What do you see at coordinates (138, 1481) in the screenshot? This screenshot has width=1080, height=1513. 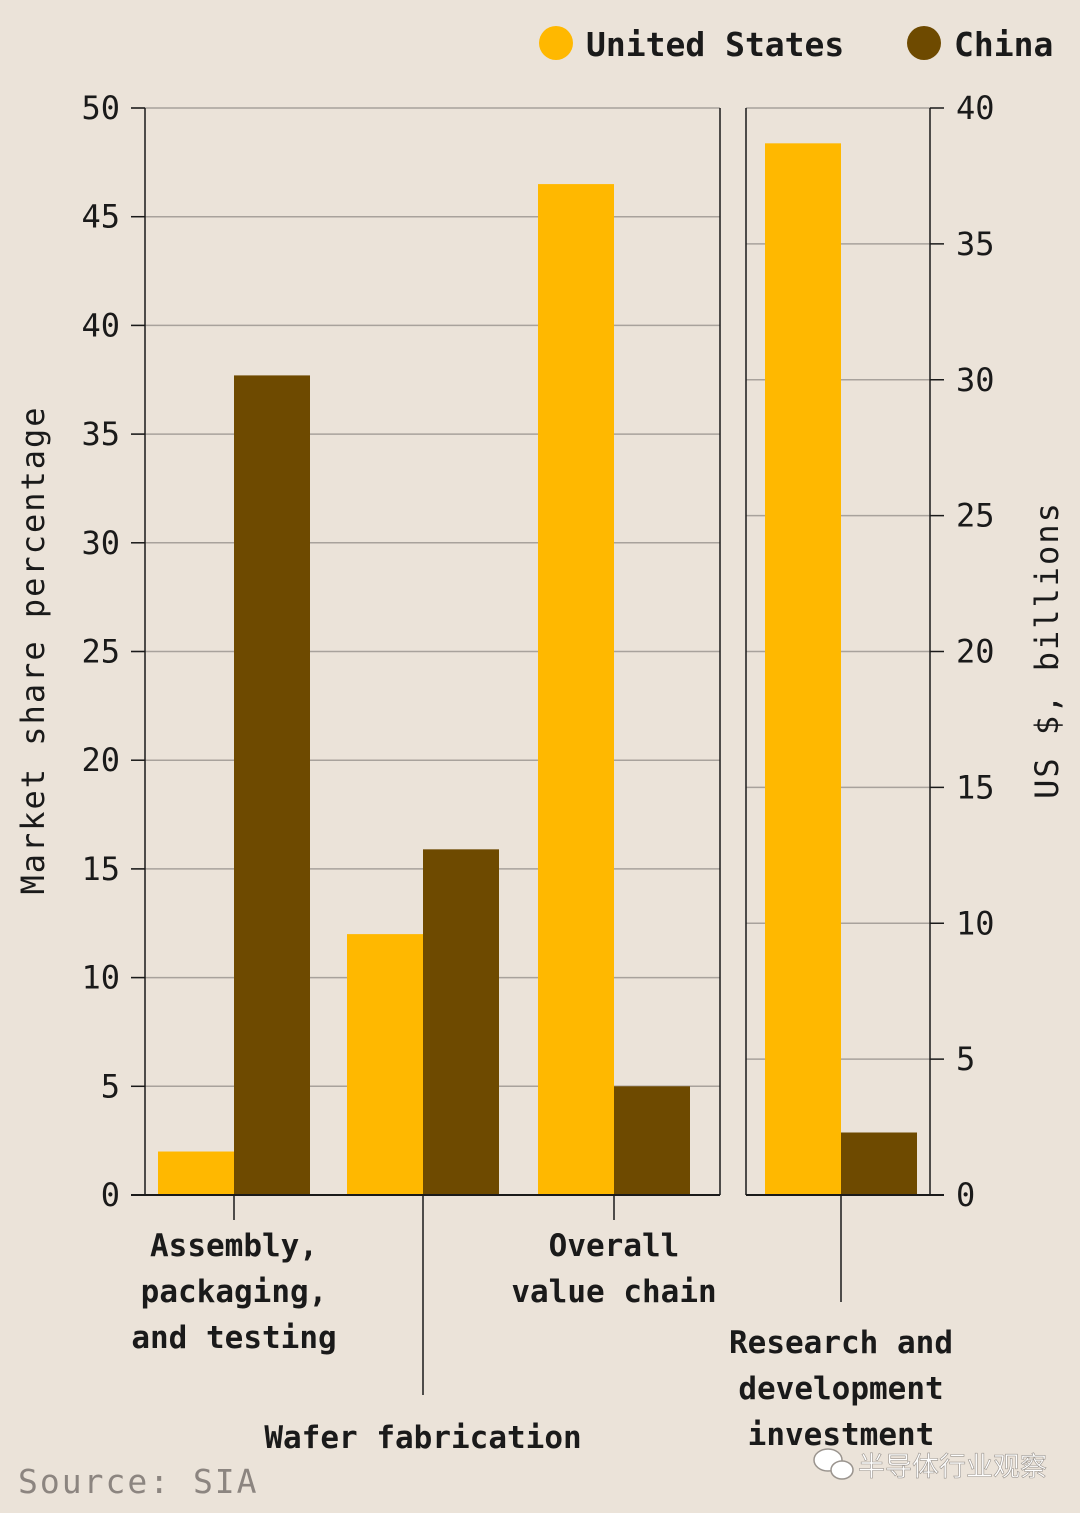 I see `source-note: Source: SIA` at bounding box center [138, 1481].